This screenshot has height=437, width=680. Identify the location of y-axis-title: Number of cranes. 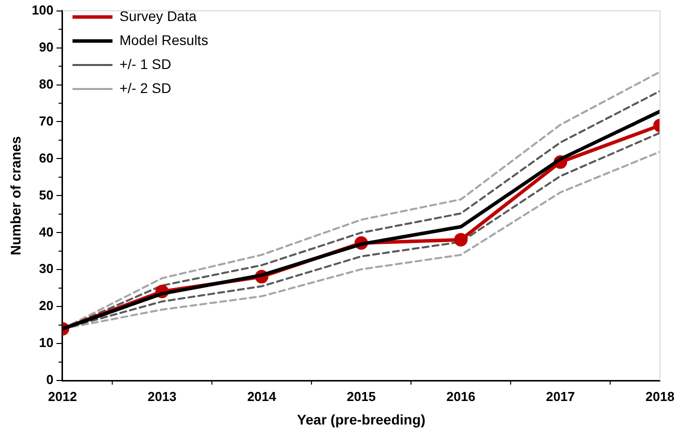
(15, 196).